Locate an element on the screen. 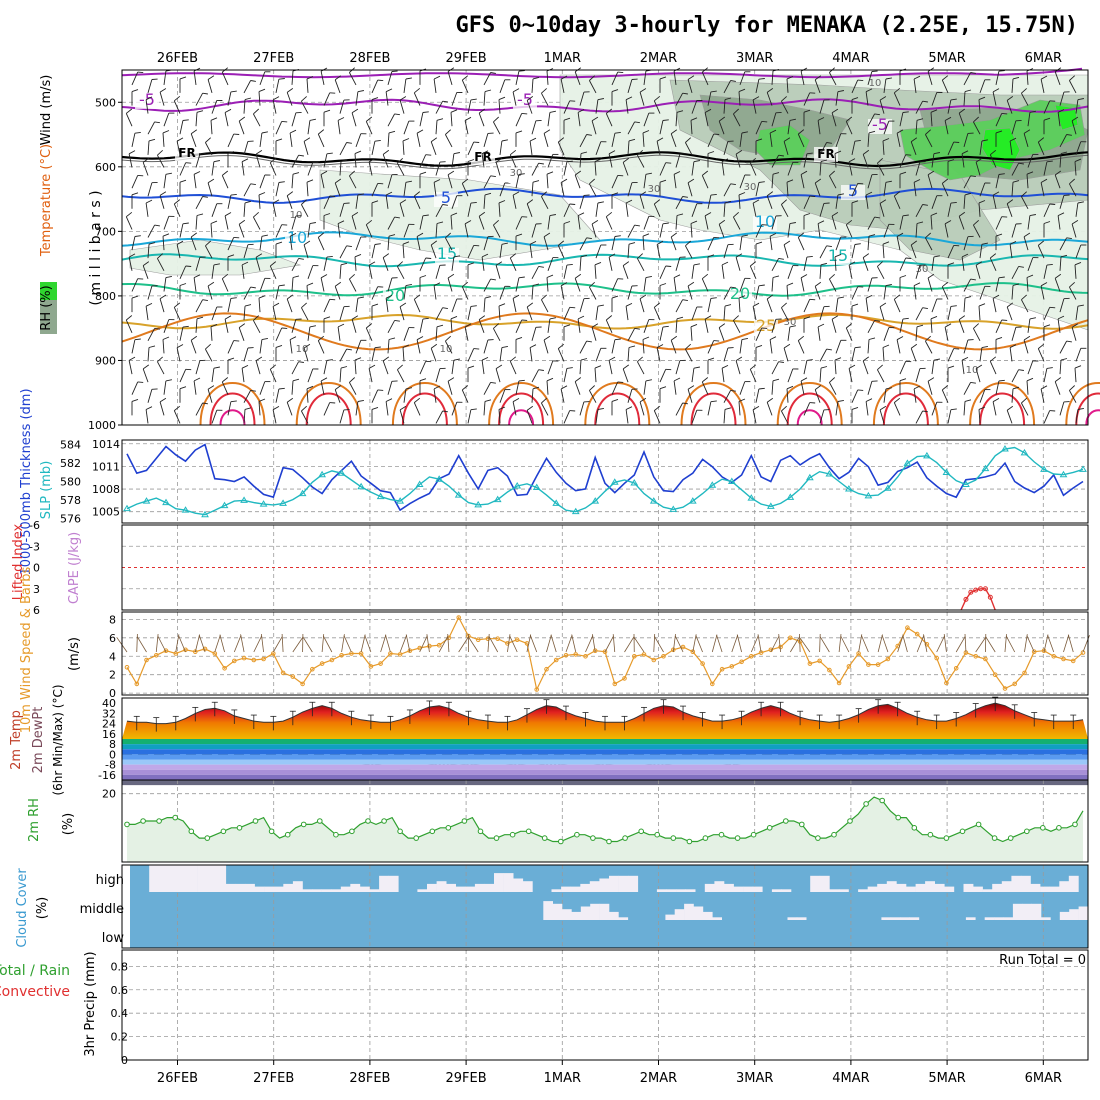 The image size is (1100, 1100). cloud-bar-middle is located at coordinates (999, 918).